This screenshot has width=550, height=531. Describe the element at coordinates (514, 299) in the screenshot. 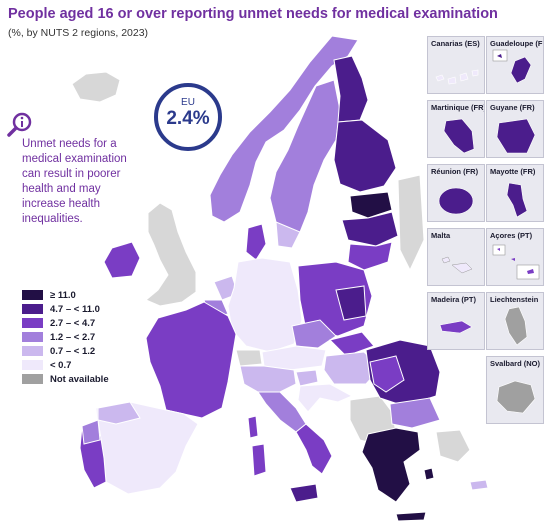

I see `inset-label: Liechtenstein` at that location.